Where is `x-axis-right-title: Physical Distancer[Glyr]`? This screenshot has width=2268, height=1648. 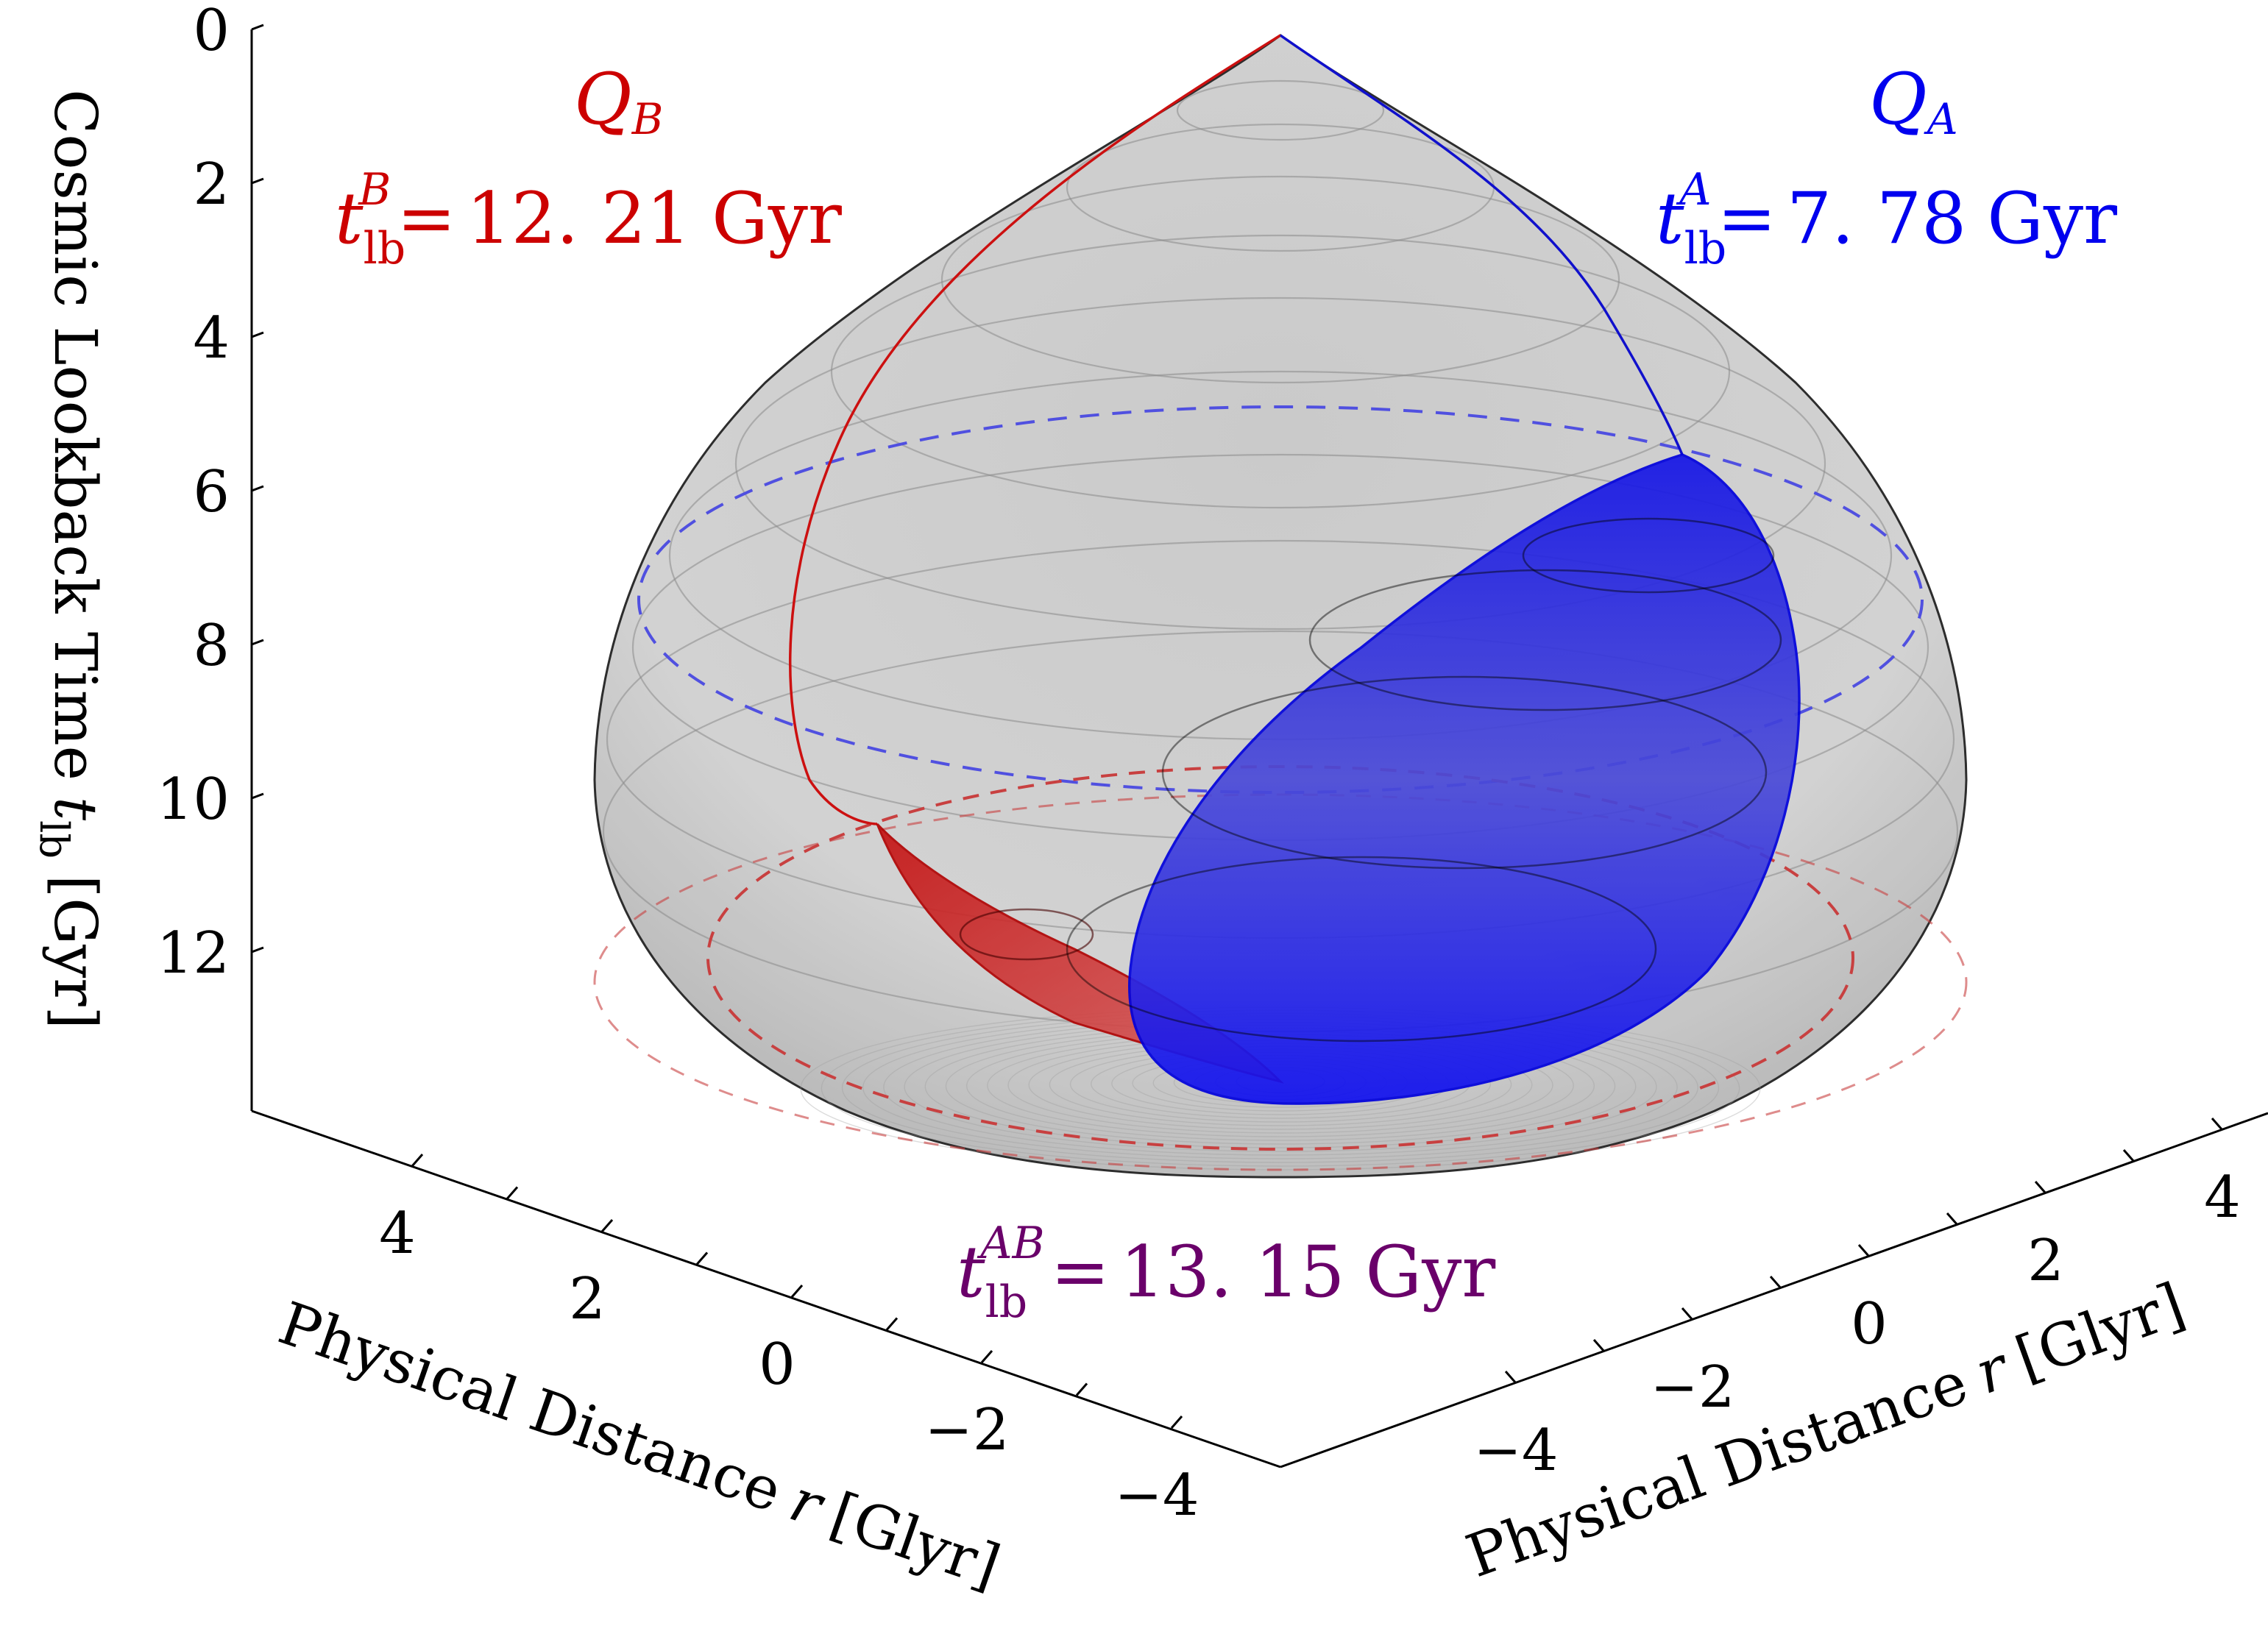
x-axis-right-title: Physical Distancer[Glyr] is located at coordinates (1825, 1431).